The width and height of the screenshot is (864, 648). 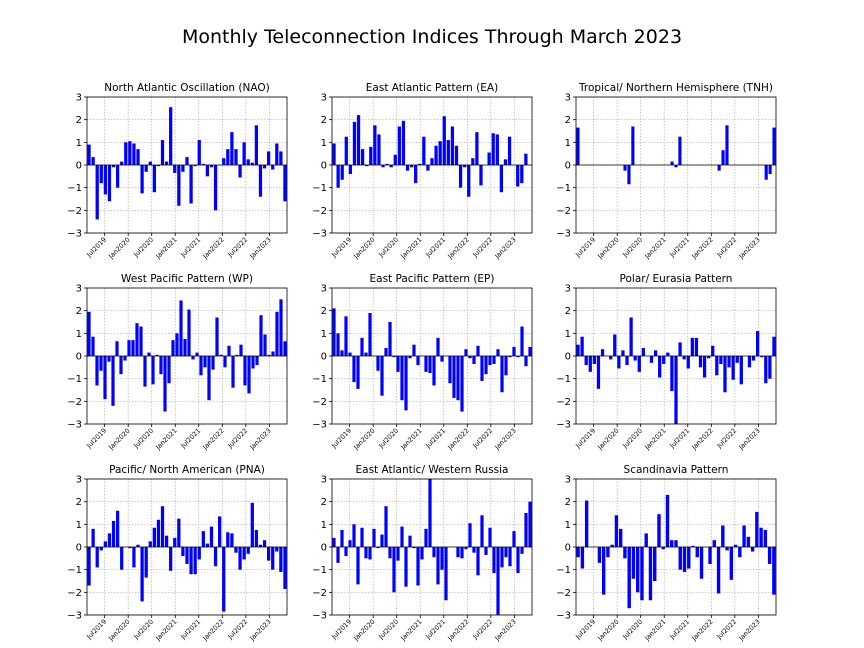 What do you see at coordinates (79, 120) in the screenshot?
I see `y-tick-label: 2` at bounding box center [79, 120].